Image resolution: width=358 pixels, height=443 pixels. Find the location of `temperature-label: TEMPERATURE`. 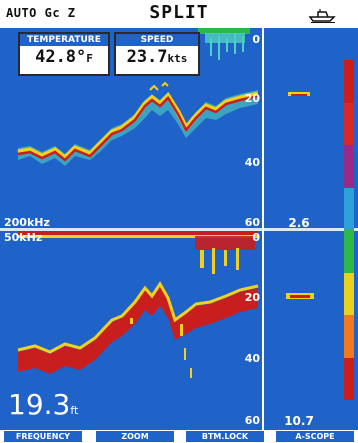

temperature-label: TEMPERATURE is located at coordinates (64, 40).